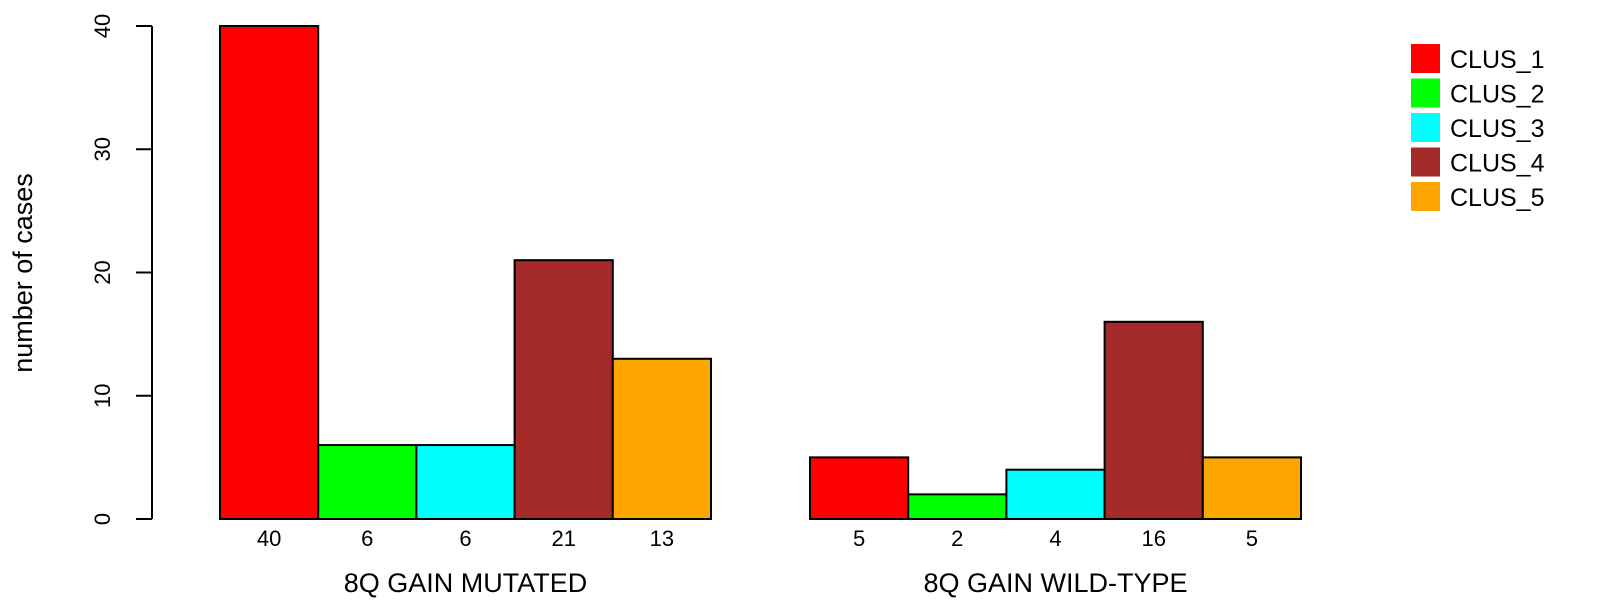  What do you see at coordinates (23, 273) in the screenshot?
I see `y-axis-label: number of cases` at bounding box center [23, 273].